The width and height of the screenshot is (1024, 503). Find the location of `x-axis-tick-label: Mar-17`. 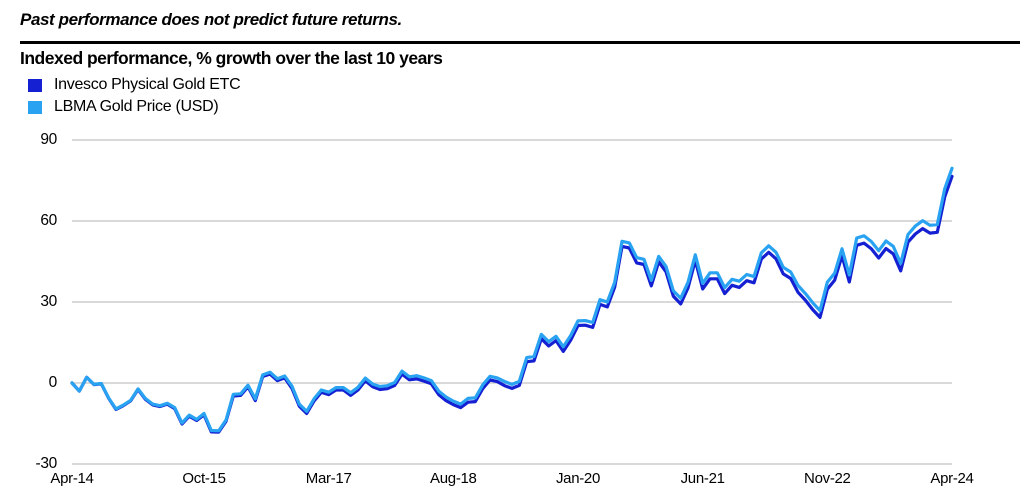

x-axis-tick-label: Mar-17 is located at coordinates (328, 478).